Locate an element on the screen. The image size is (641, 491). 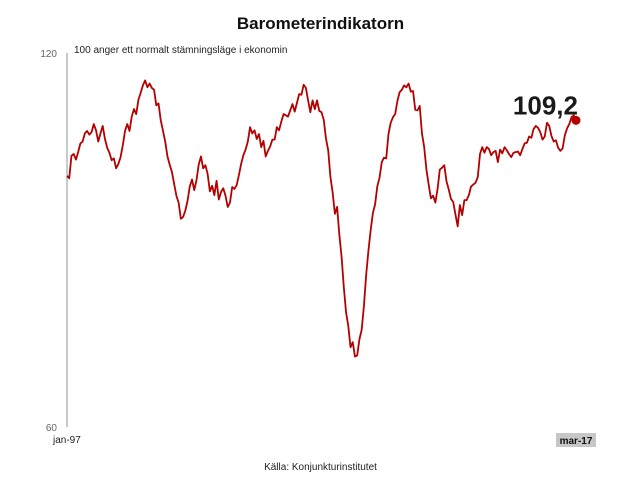
chart-source: Källa: Konjunkturinstitutet is located at coordinates (320, 467).